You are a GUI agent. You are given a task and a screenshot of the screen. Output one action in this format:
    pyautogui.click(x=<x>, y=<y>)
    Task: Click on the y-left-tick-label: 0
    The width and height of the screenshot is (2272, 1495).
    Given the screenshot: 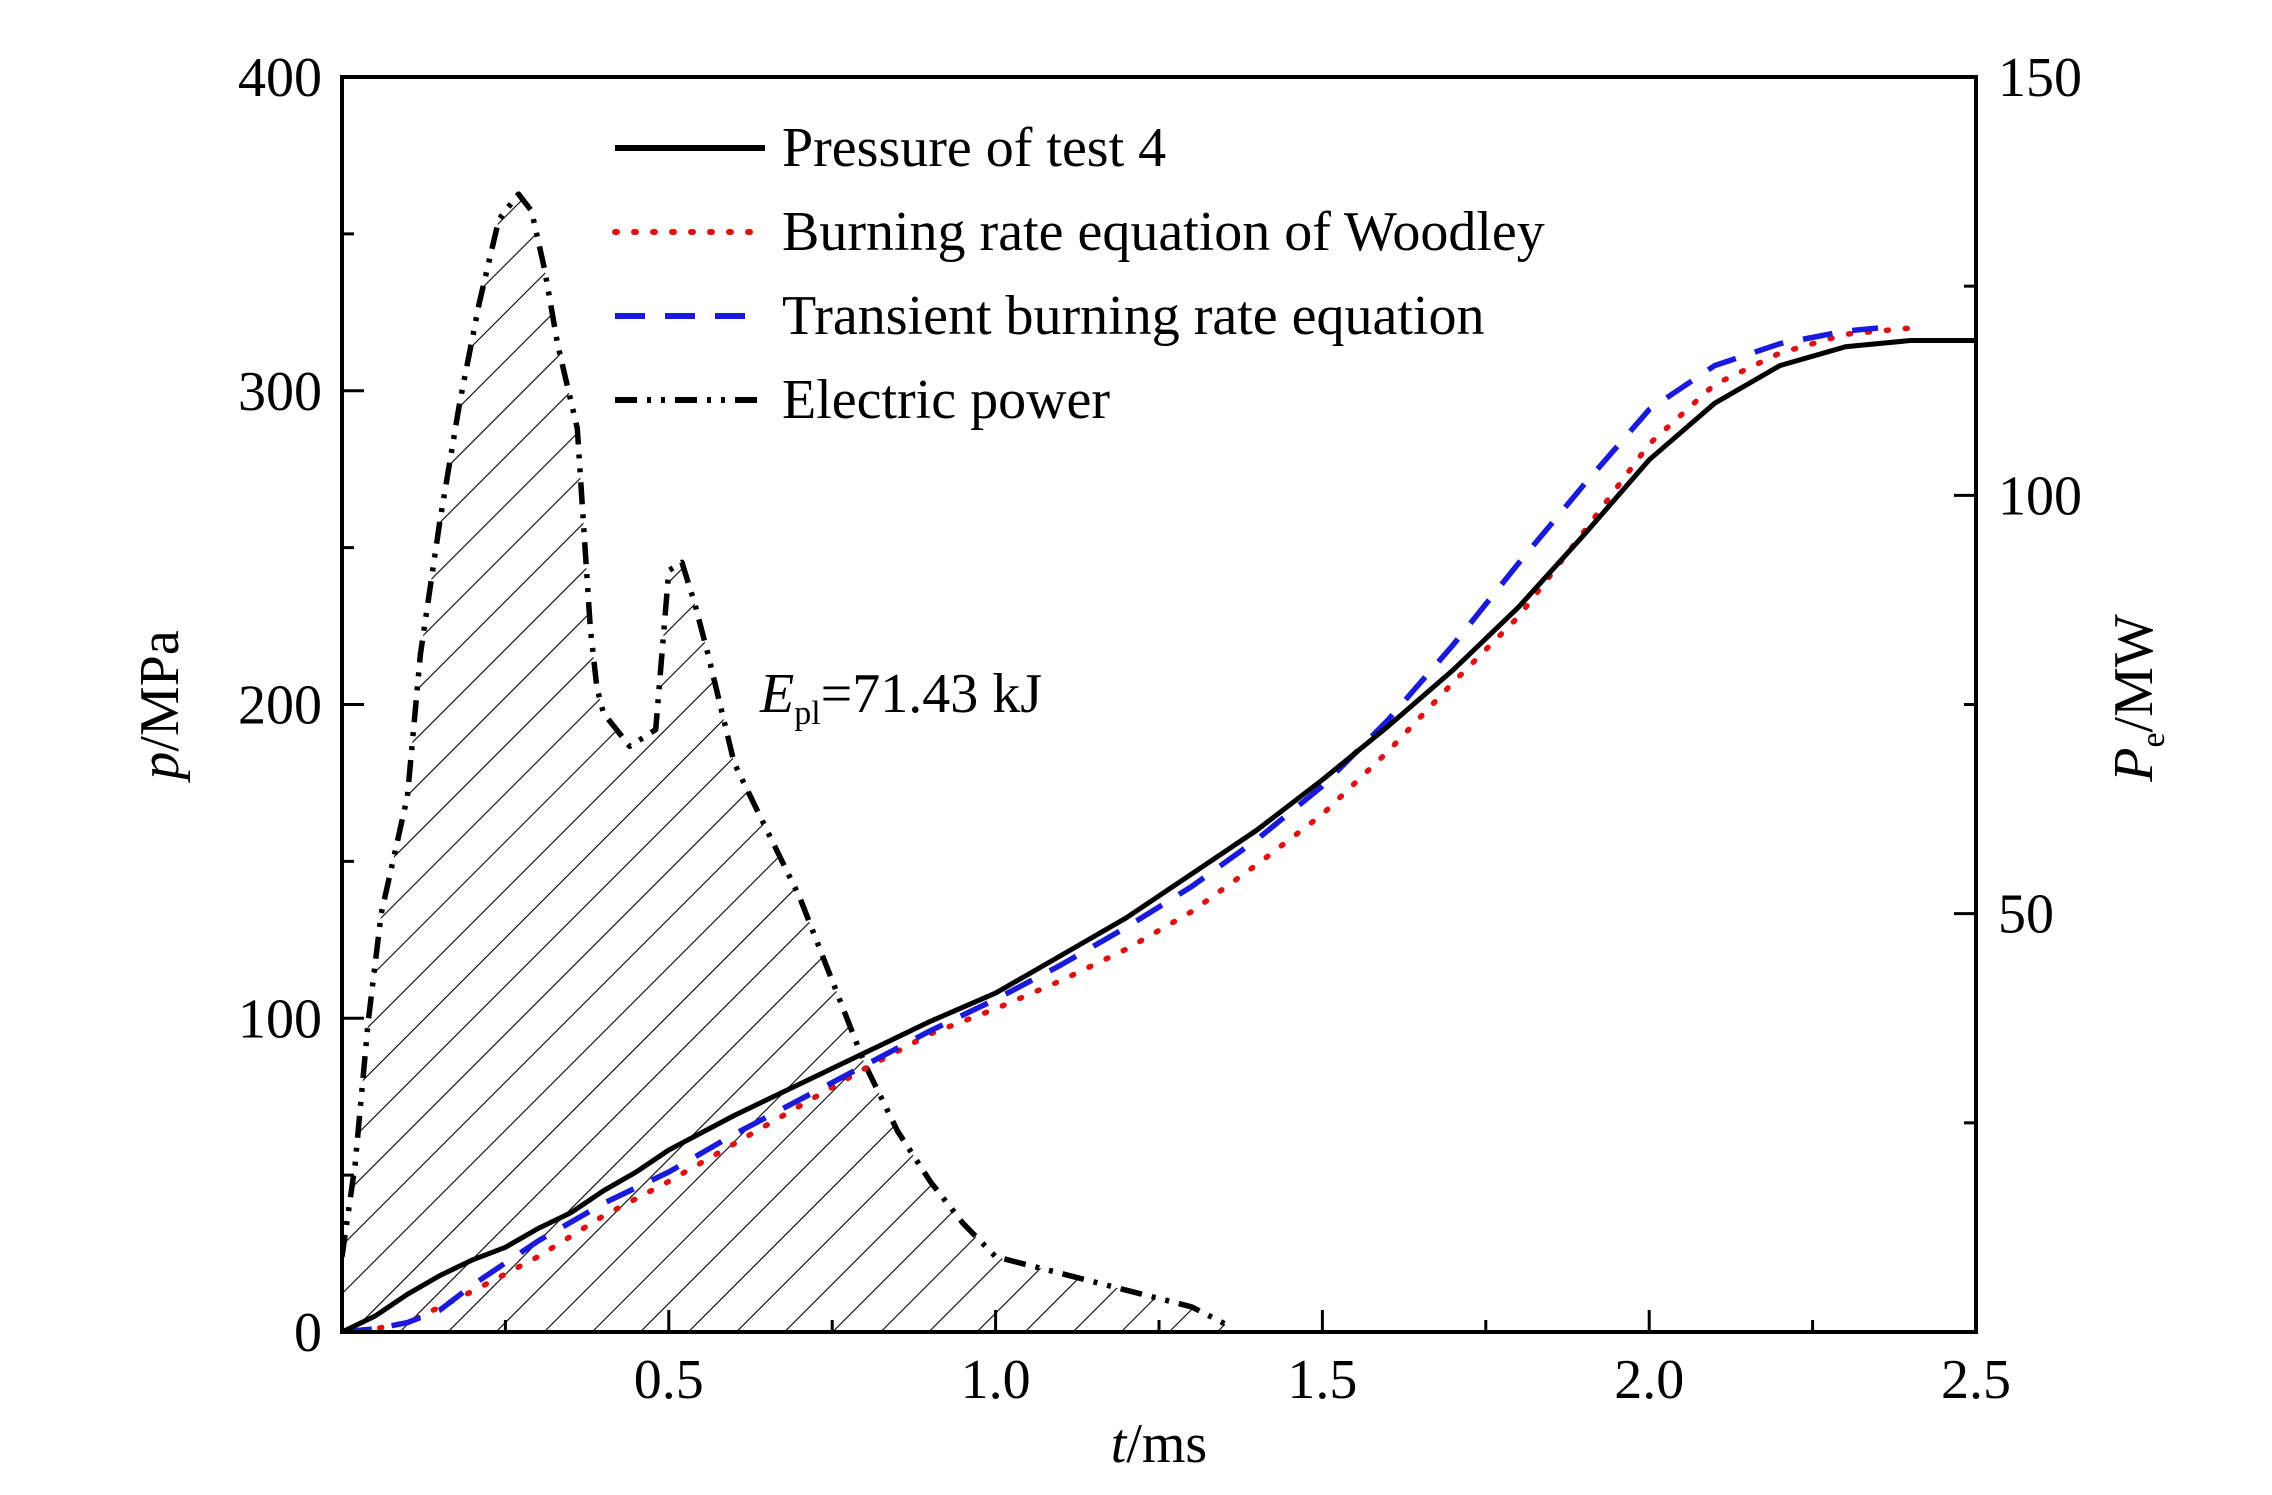 What is the action you would take?
    pyautogui.click(x=308, y=1333)
    